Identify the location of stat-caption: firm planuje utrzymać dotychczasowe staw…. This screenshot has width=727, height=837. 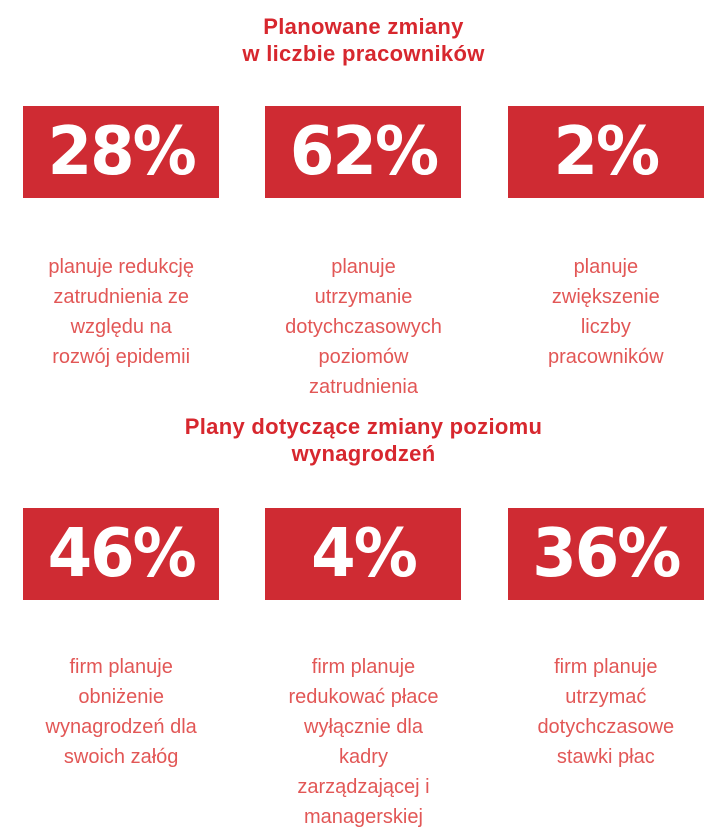
(606, 712).